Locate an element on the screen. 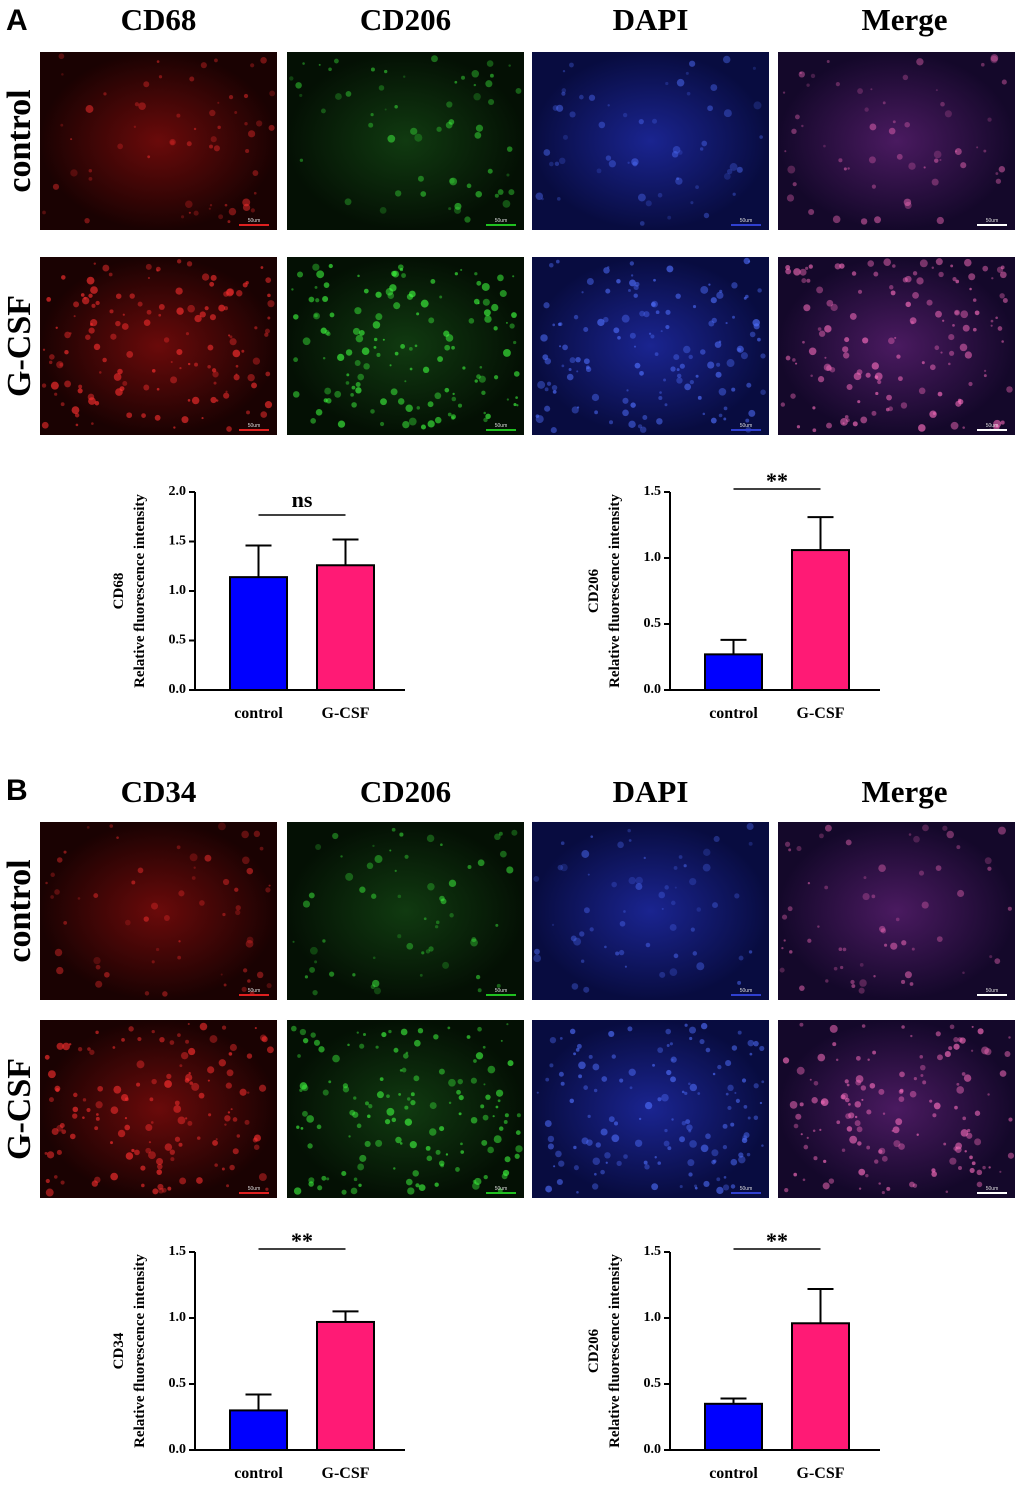 The width and height of the screenshot is (1020, 1494). x-tick-label: control is located at coordinates (258, 713).